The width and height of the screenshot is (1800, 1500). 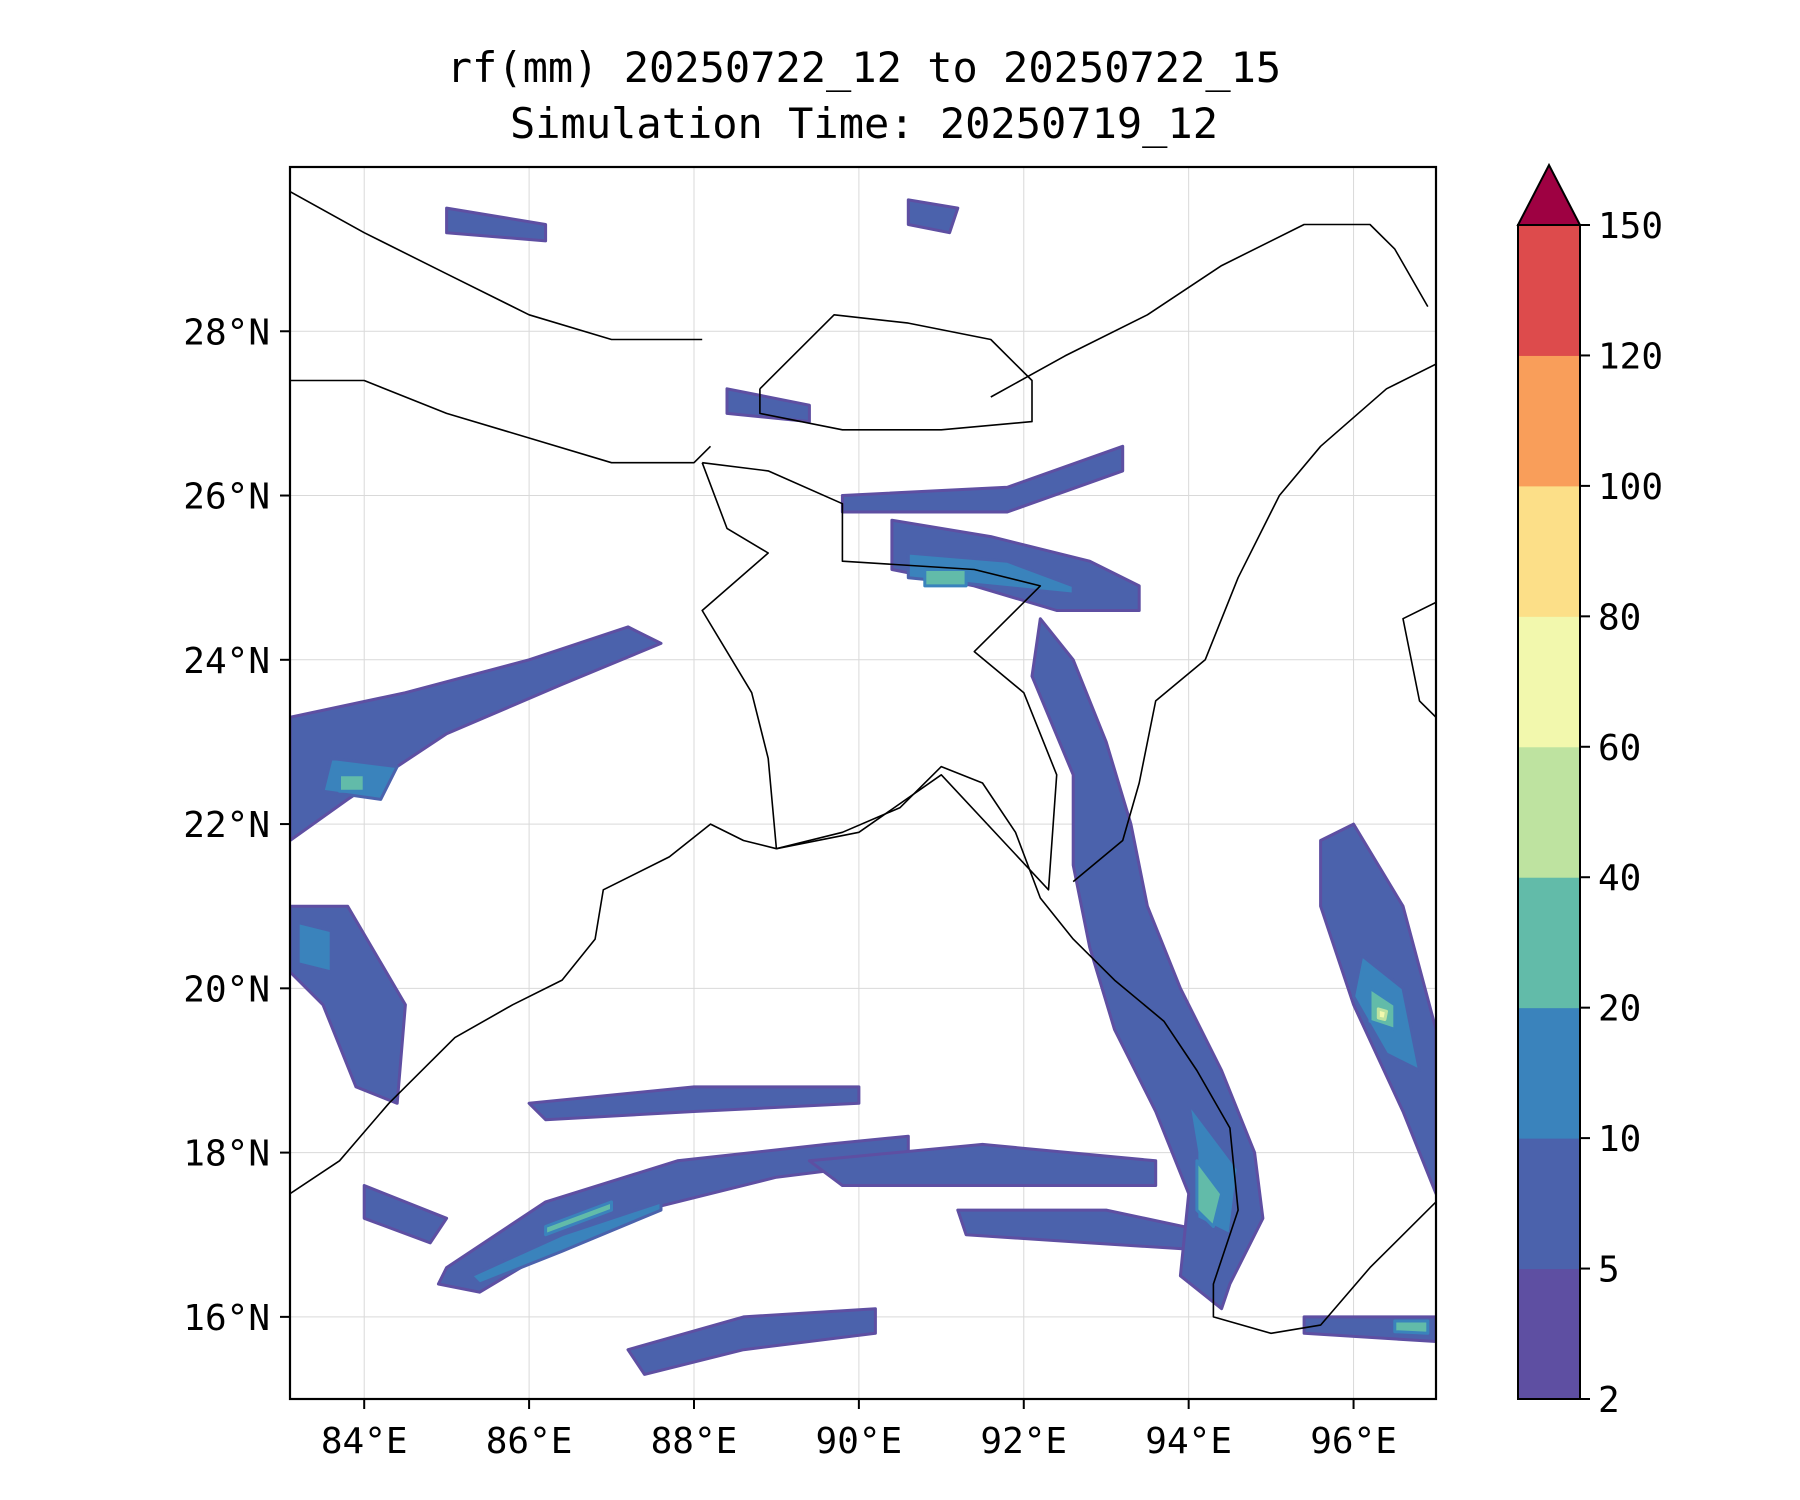 What do you see at coordinates (352, 783) in the screenshot?
I see `rain-region-odisha-west-green` at bounding box center [352, 783].